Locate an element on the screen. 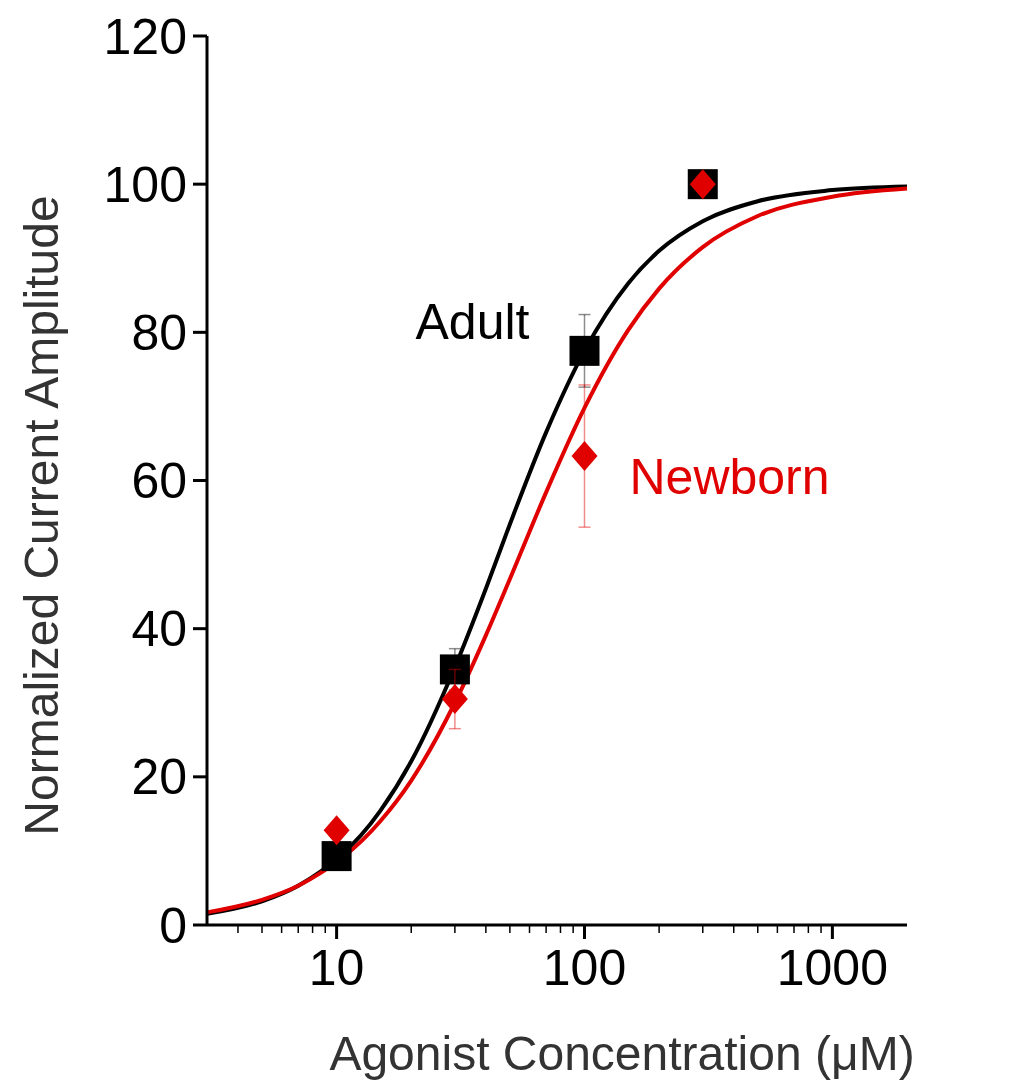  y-tick-label: 60 is located at coordinates (159, 481).